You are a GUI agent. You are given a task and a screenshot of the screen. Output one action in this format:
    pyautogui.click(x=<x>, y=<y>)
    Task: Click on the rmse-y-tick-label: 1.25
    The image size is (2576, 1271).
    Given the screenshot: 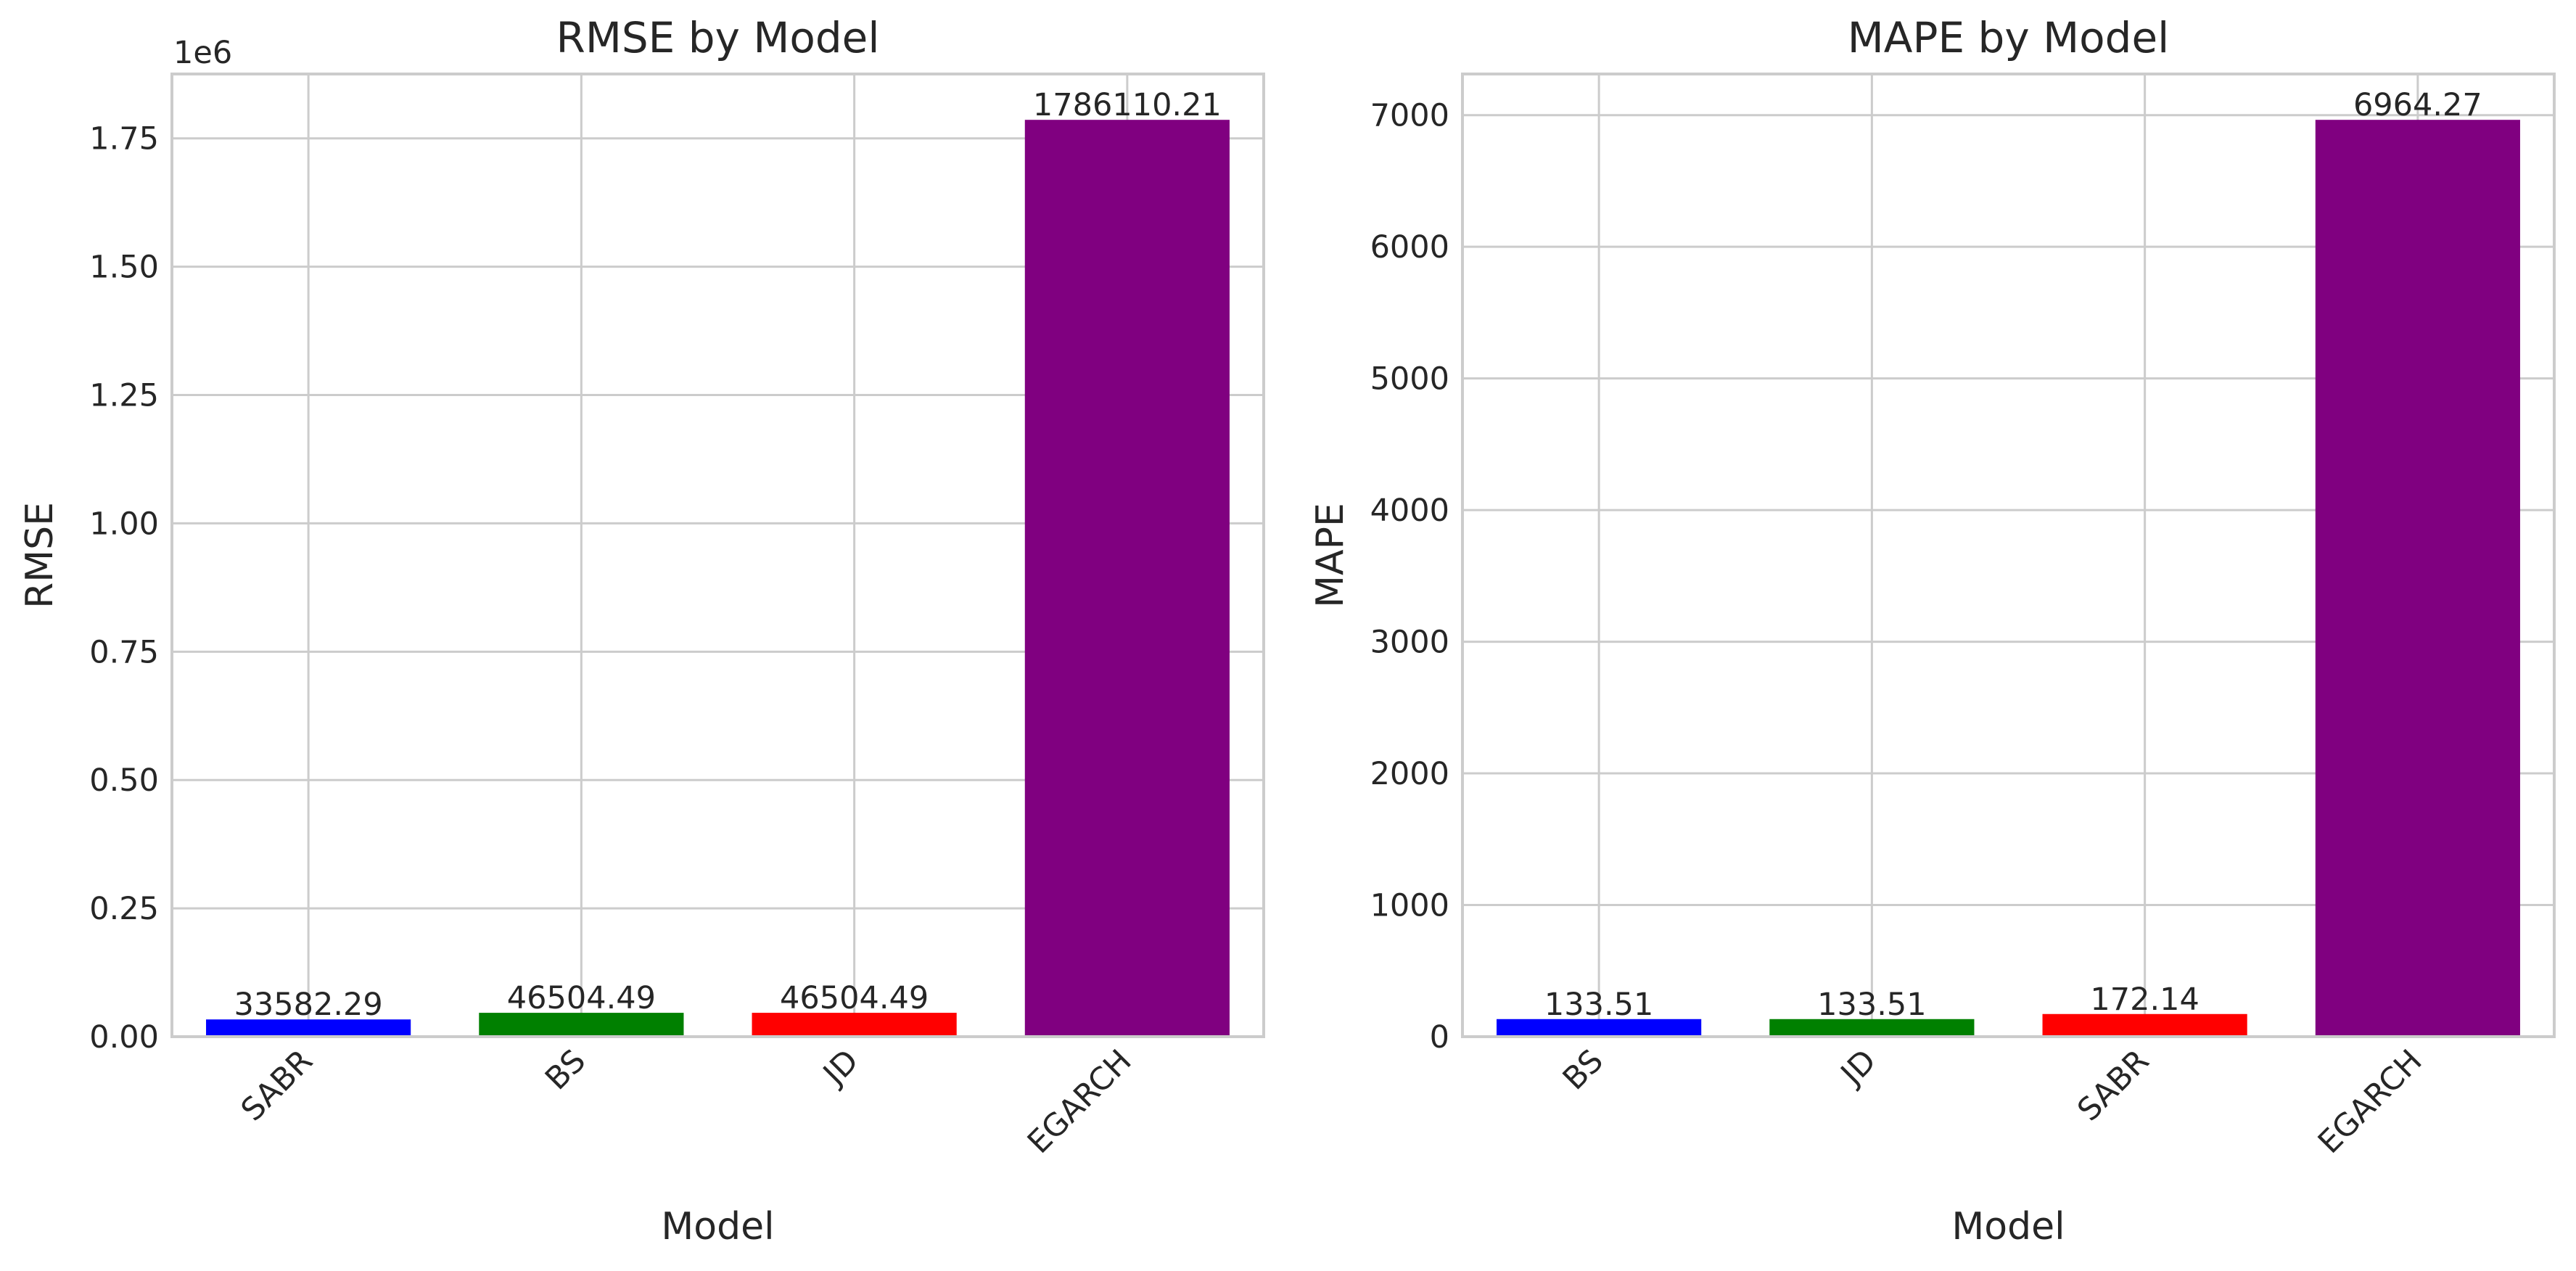 What is the action you would take?
    pyautogui.click(x=124, y=396)
    